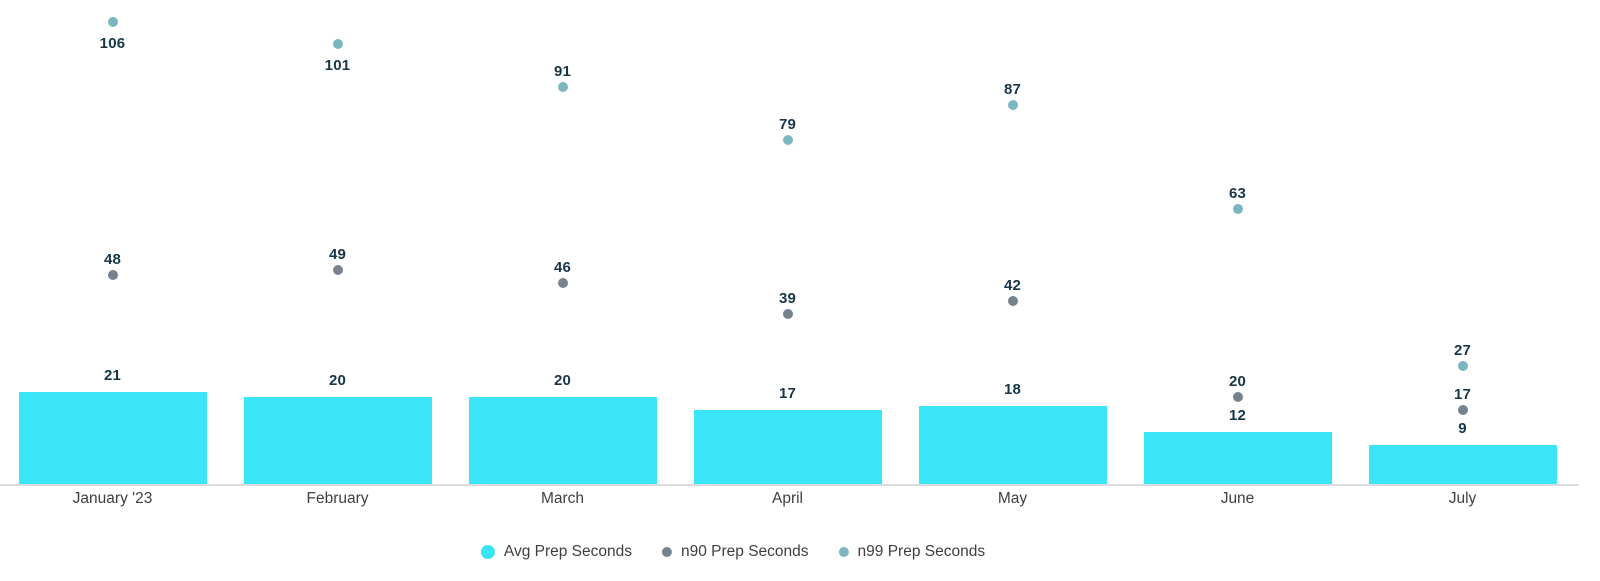 The width and height of the screenshot is (1600, 581). I want to click on x-axis-label: April, so click(787, 498).